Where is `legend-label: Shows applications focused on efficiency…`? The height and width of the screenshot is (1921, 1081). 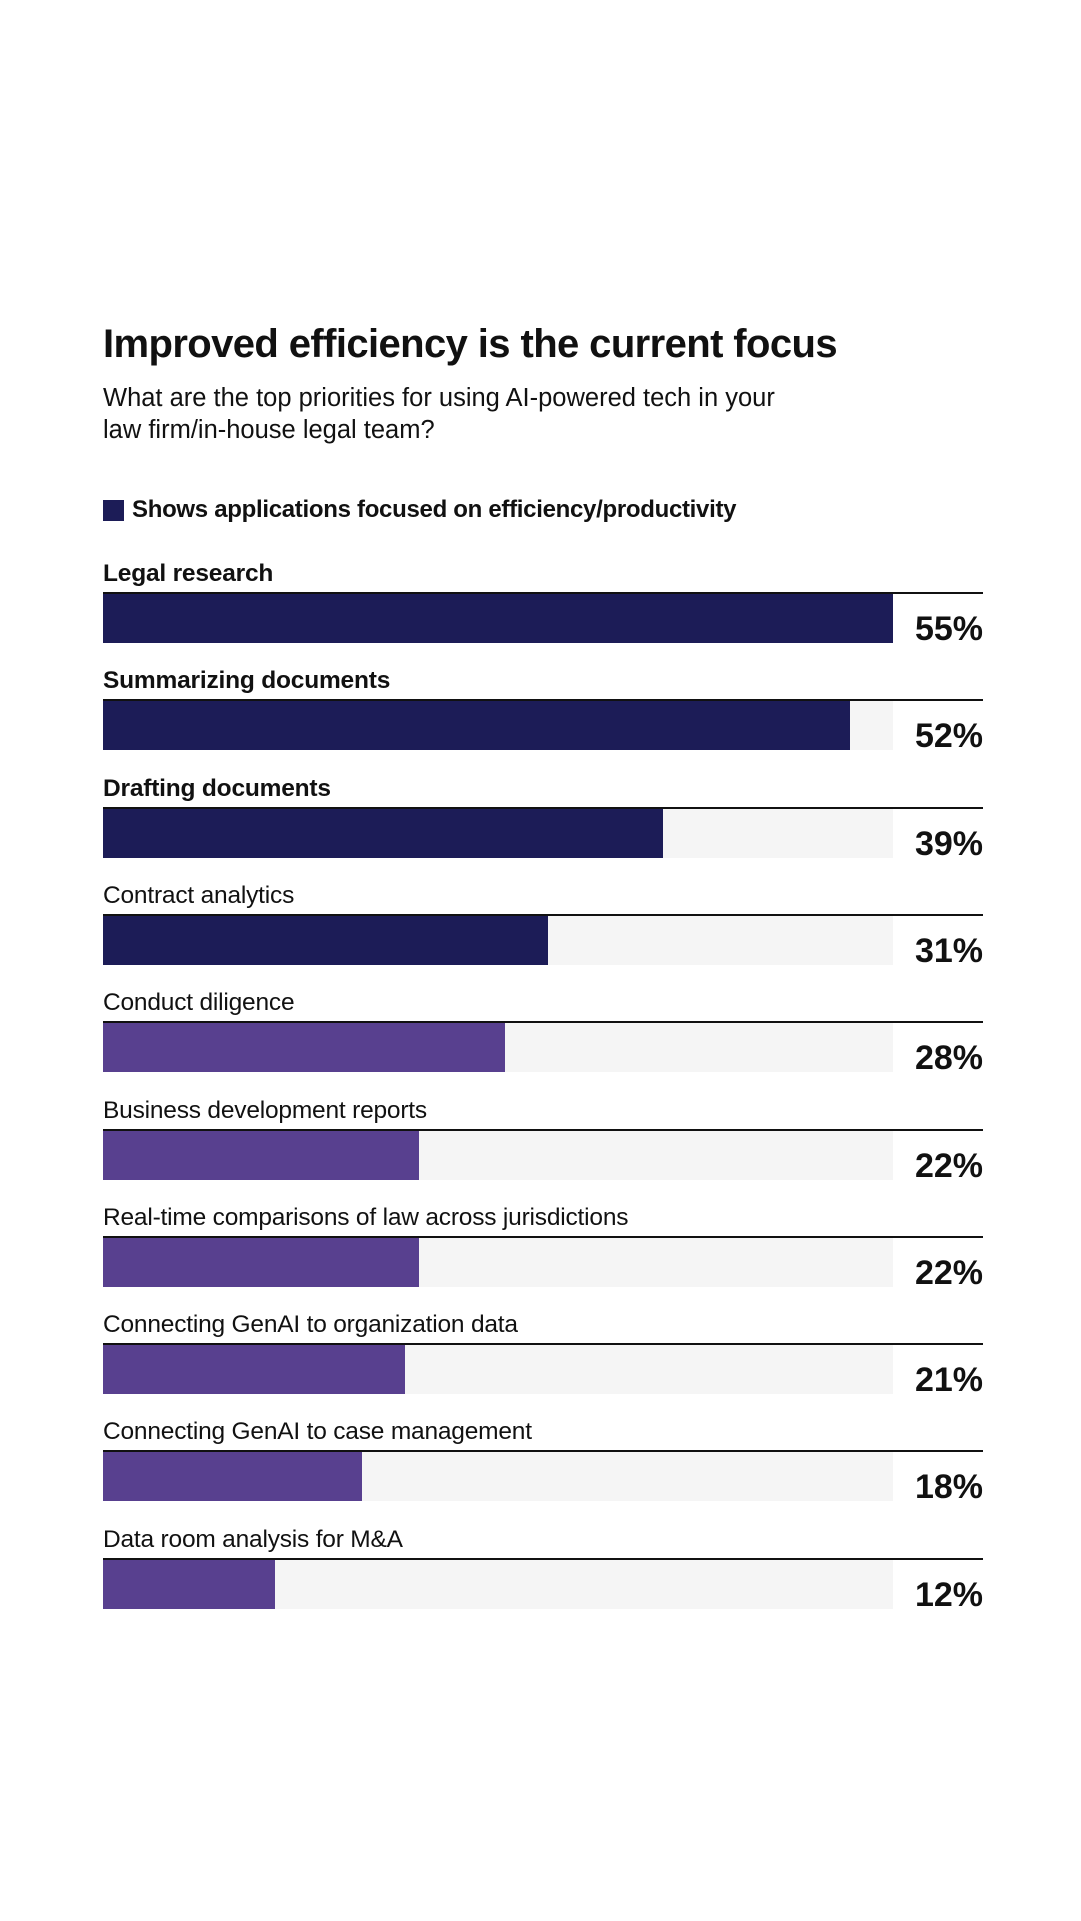 legend-label: Shows applications focused on efficiency… is located at coordinates (434, 509).